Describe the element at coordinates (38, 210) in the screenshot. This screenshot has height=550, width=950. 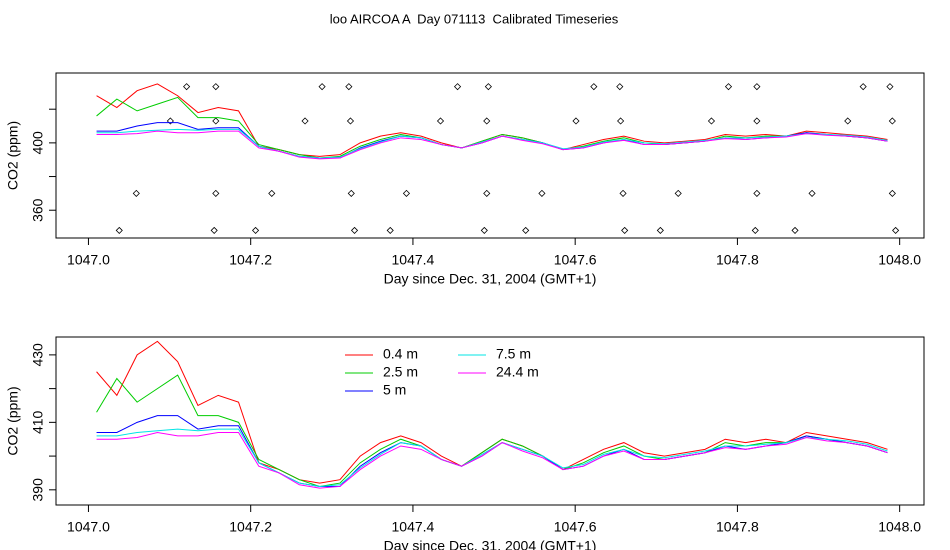
I see `y-tick-label: 360` at that location.